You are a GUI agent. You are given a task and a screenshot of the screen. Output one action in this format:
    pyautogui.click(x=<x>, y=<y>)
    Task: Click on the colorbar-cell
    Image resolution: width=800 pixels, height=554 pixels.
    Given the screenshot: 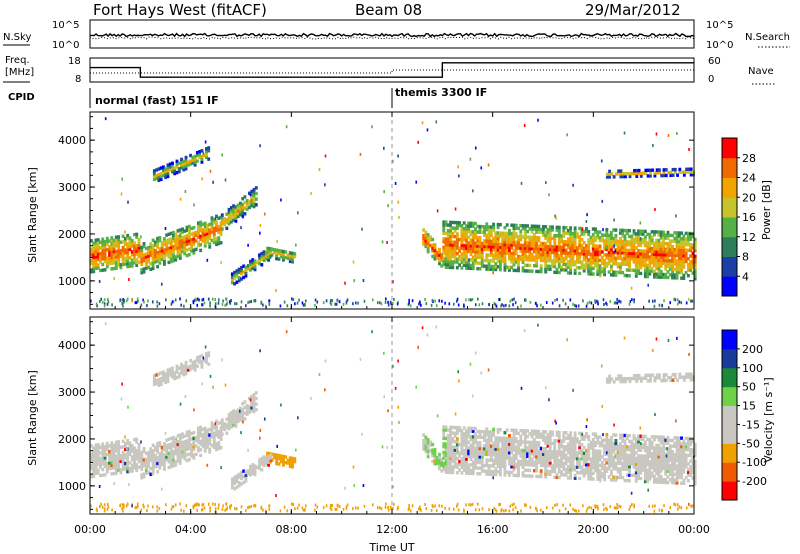 What is the action you would take?
    pyautogui.click(x=729, y=207)
    